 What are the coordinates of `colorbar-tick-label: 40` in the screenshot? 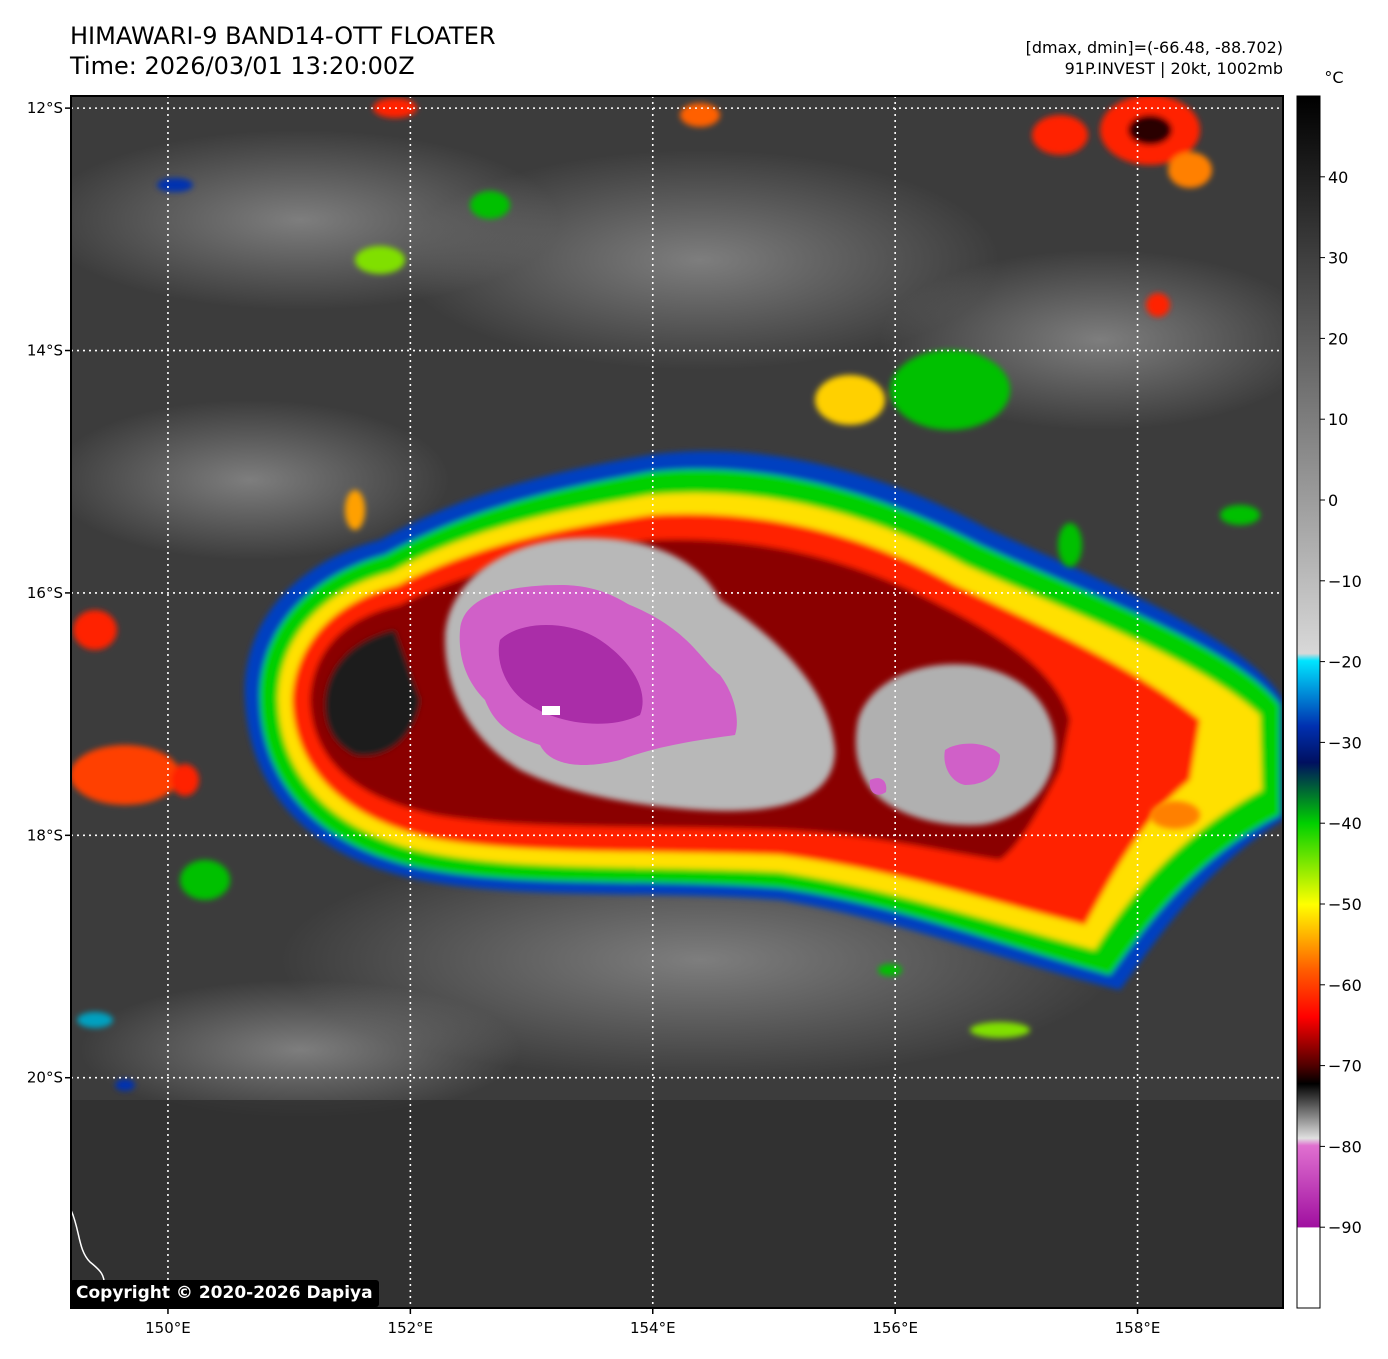 It's located at (1338, 177).